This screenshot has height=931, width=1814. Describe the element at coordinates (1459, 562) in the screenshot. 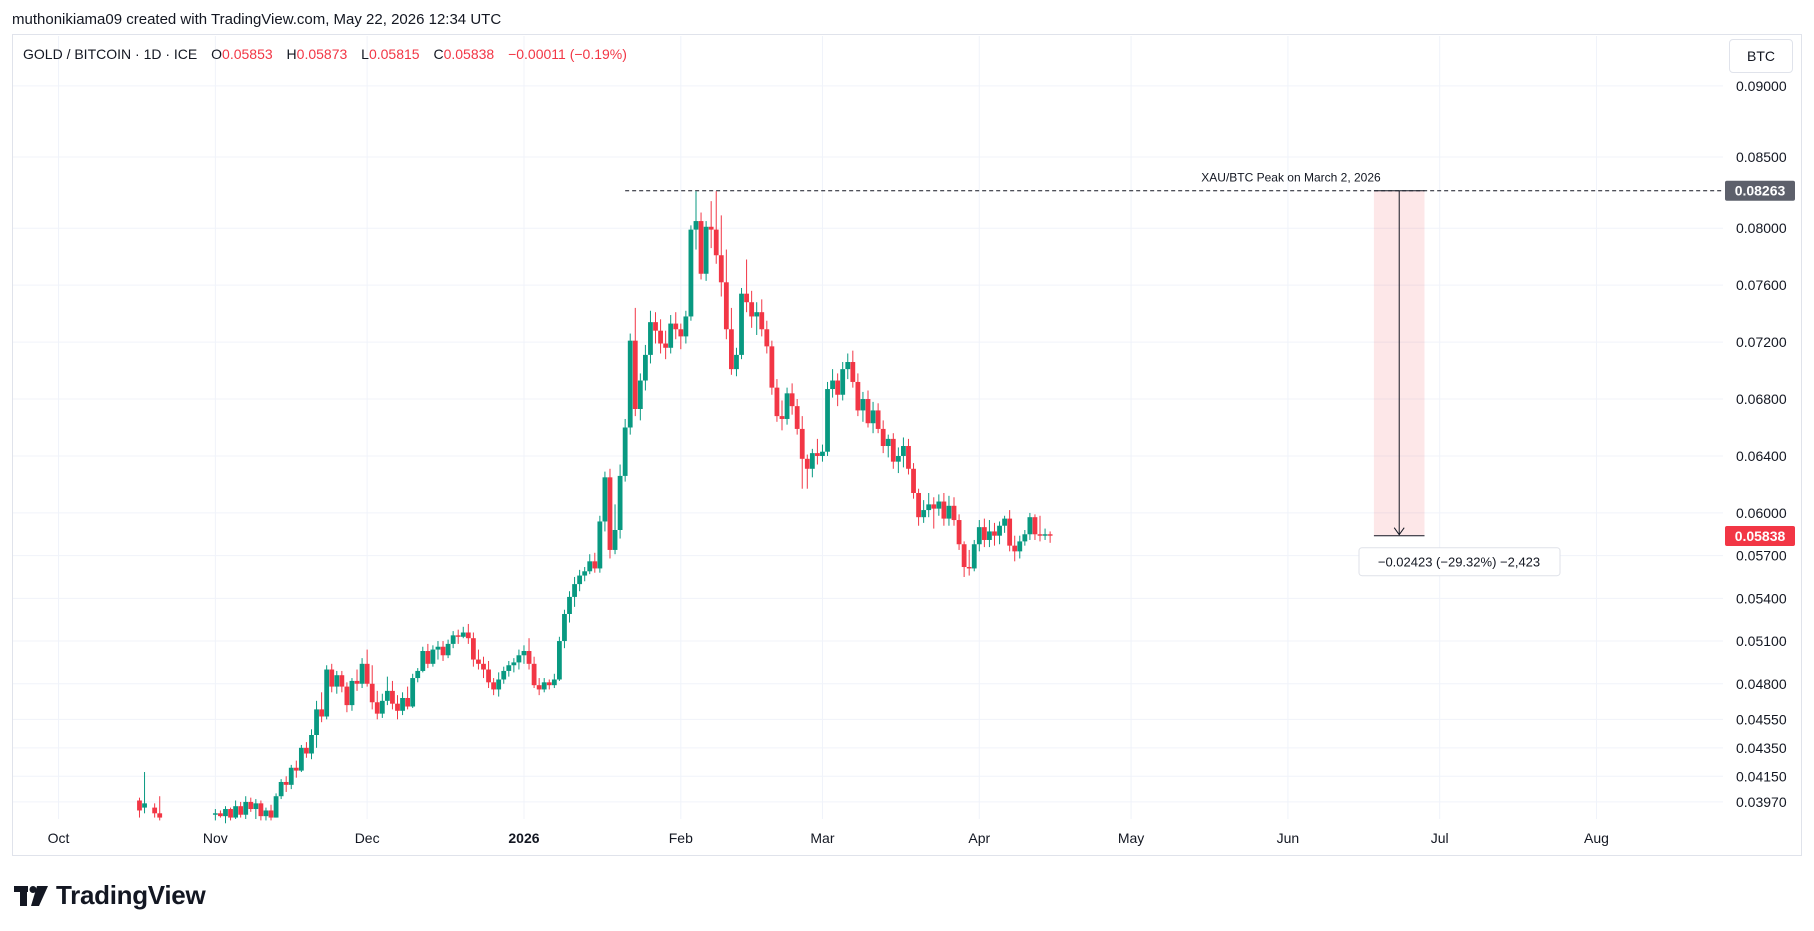

I see `measure-info-text: −0.02423 (−29.32%) −2,423` at that location.